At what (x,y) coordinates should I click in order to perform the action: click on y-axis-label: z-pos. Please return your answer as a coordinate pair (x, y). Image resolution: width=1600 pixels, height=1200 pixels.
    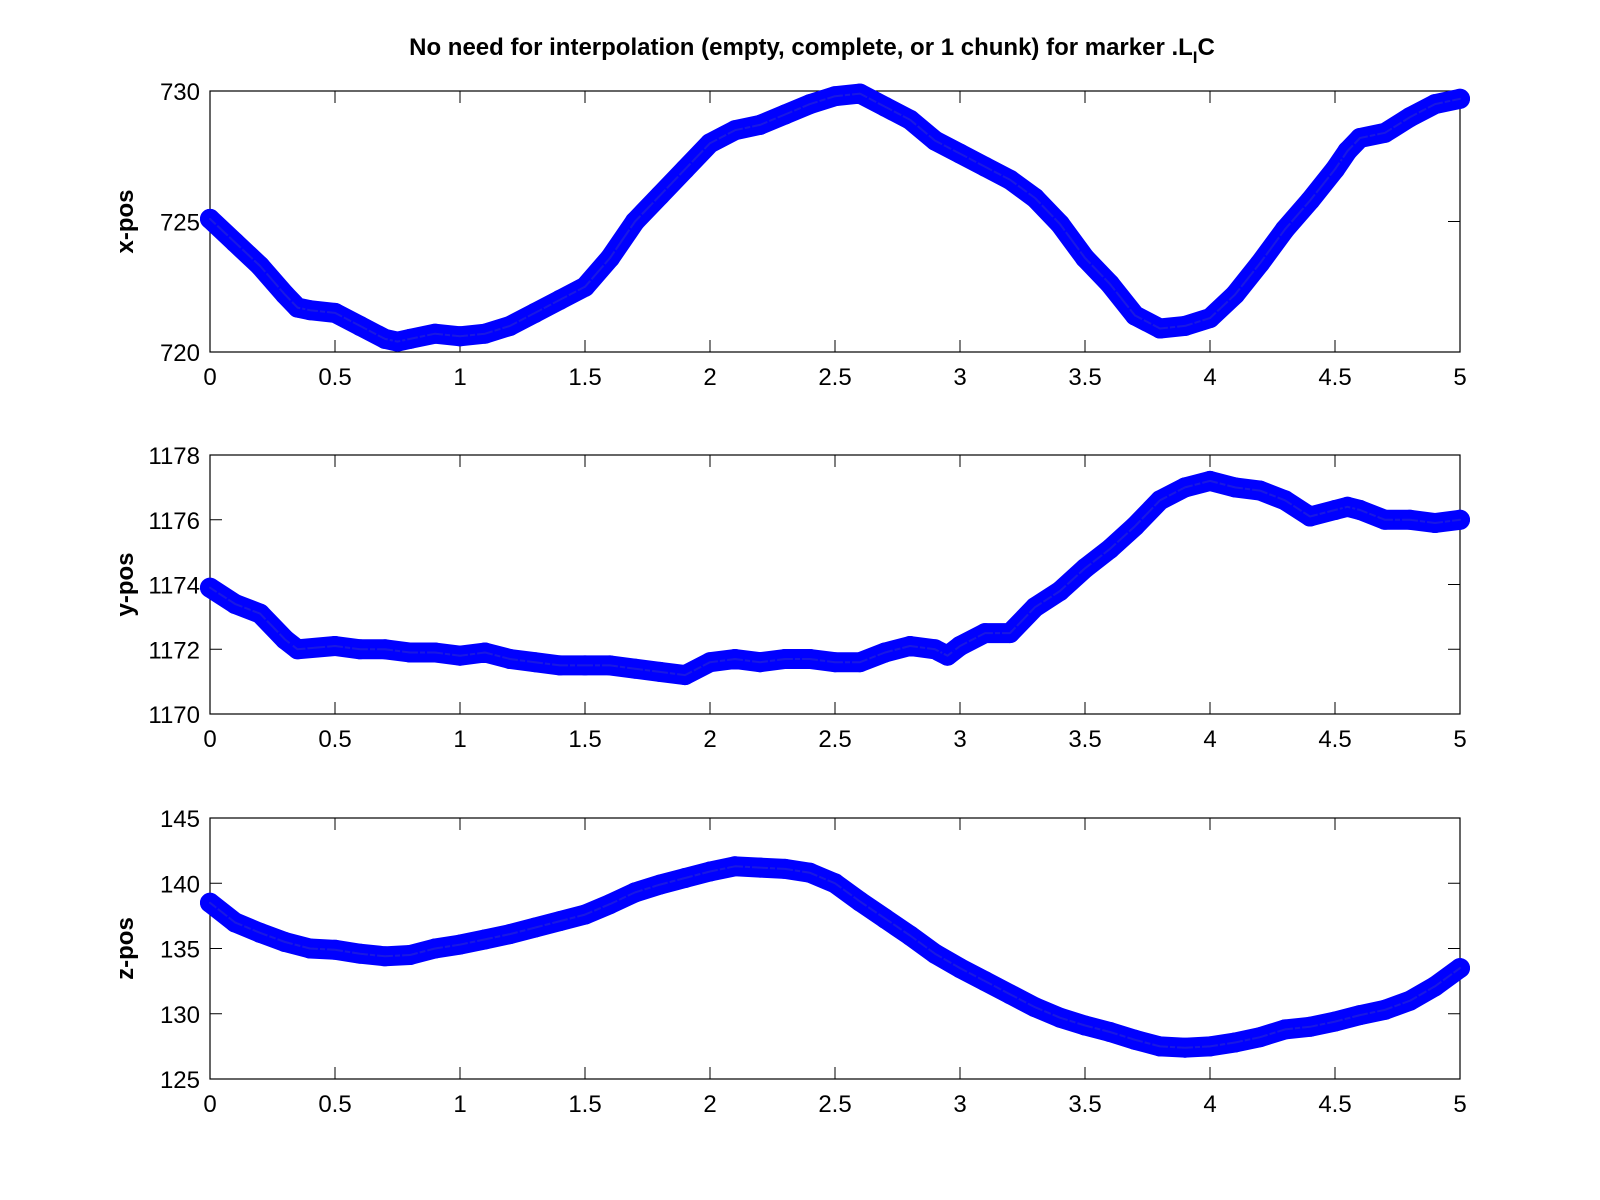
    Looking at the image, I should click on (125, 948).